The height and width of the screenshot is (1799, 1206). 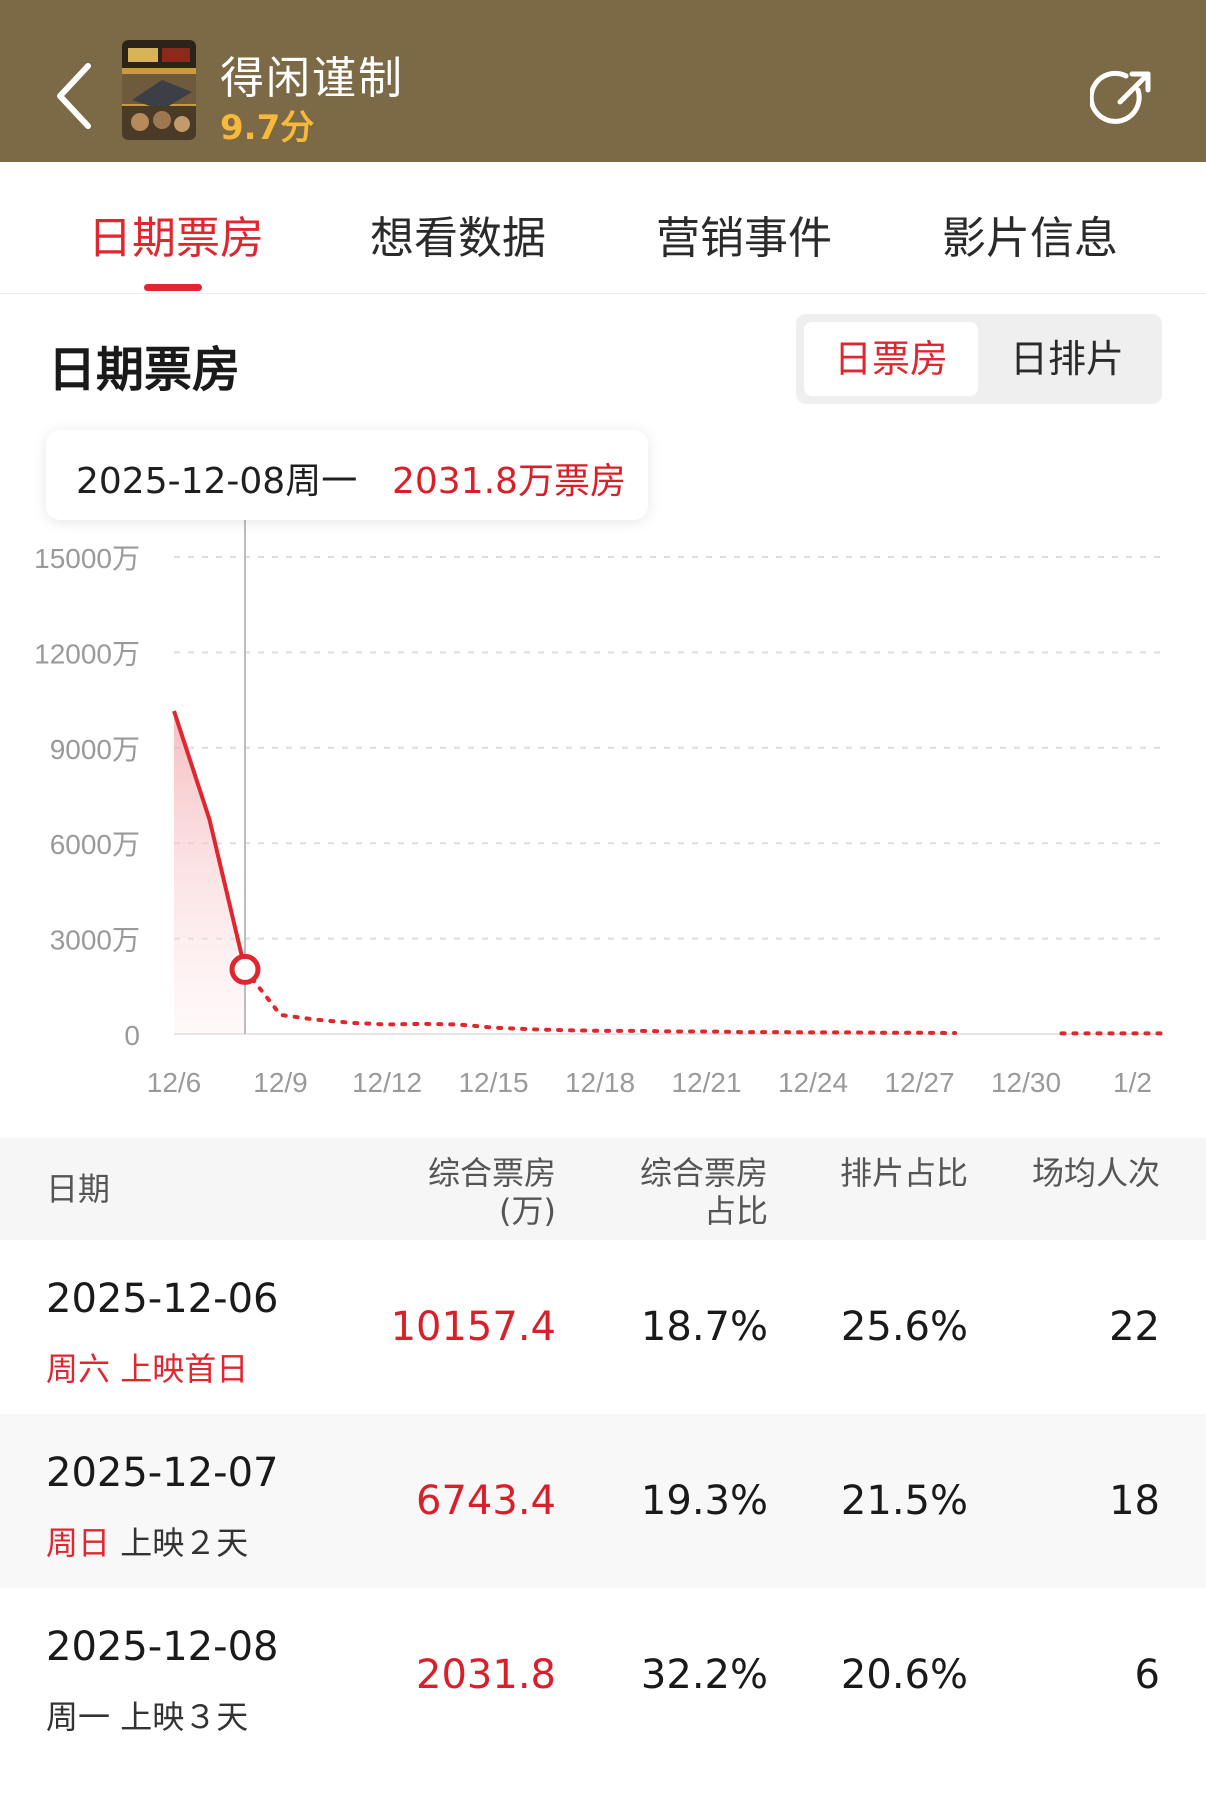 I want to click on series-line-actual, so click(x=209, y=840).